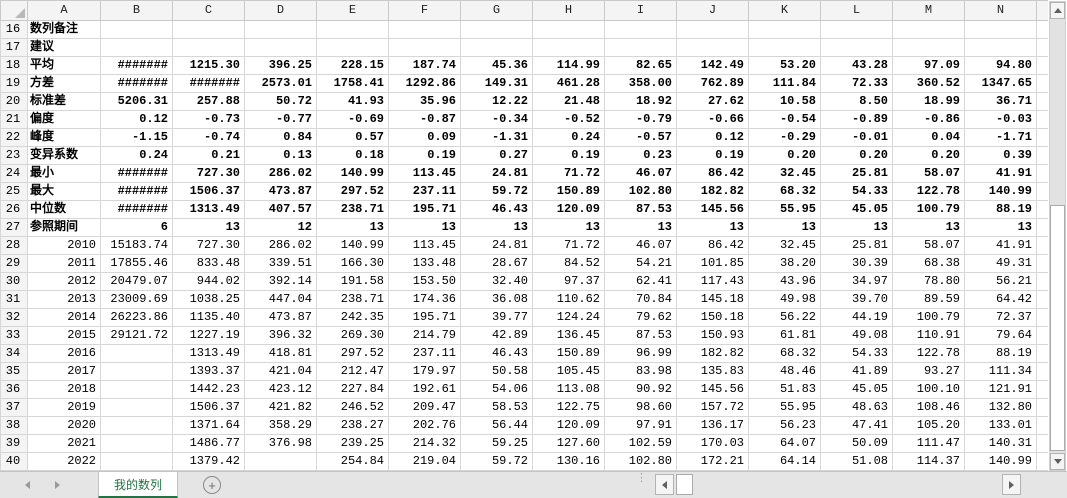 This screenshot has width=1067, height=498. What do you see at coordinates (784, 29) in the screenshot?
I see `cell-K16` at bounding box center [784, 29].